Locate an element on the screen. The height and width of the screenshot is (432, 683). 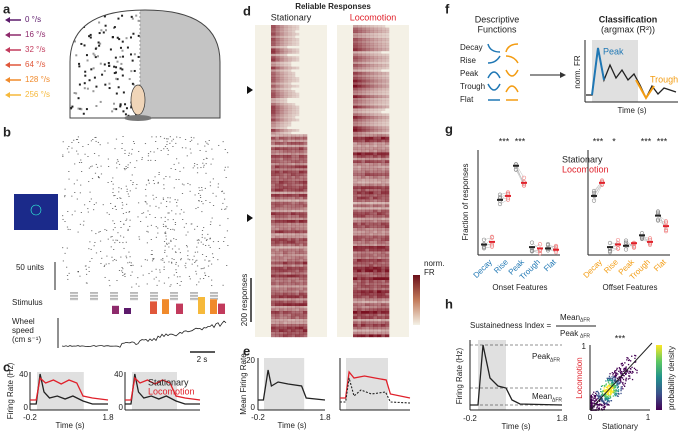
x-tick-label: -0.2 is located at coordinates (30, 417).